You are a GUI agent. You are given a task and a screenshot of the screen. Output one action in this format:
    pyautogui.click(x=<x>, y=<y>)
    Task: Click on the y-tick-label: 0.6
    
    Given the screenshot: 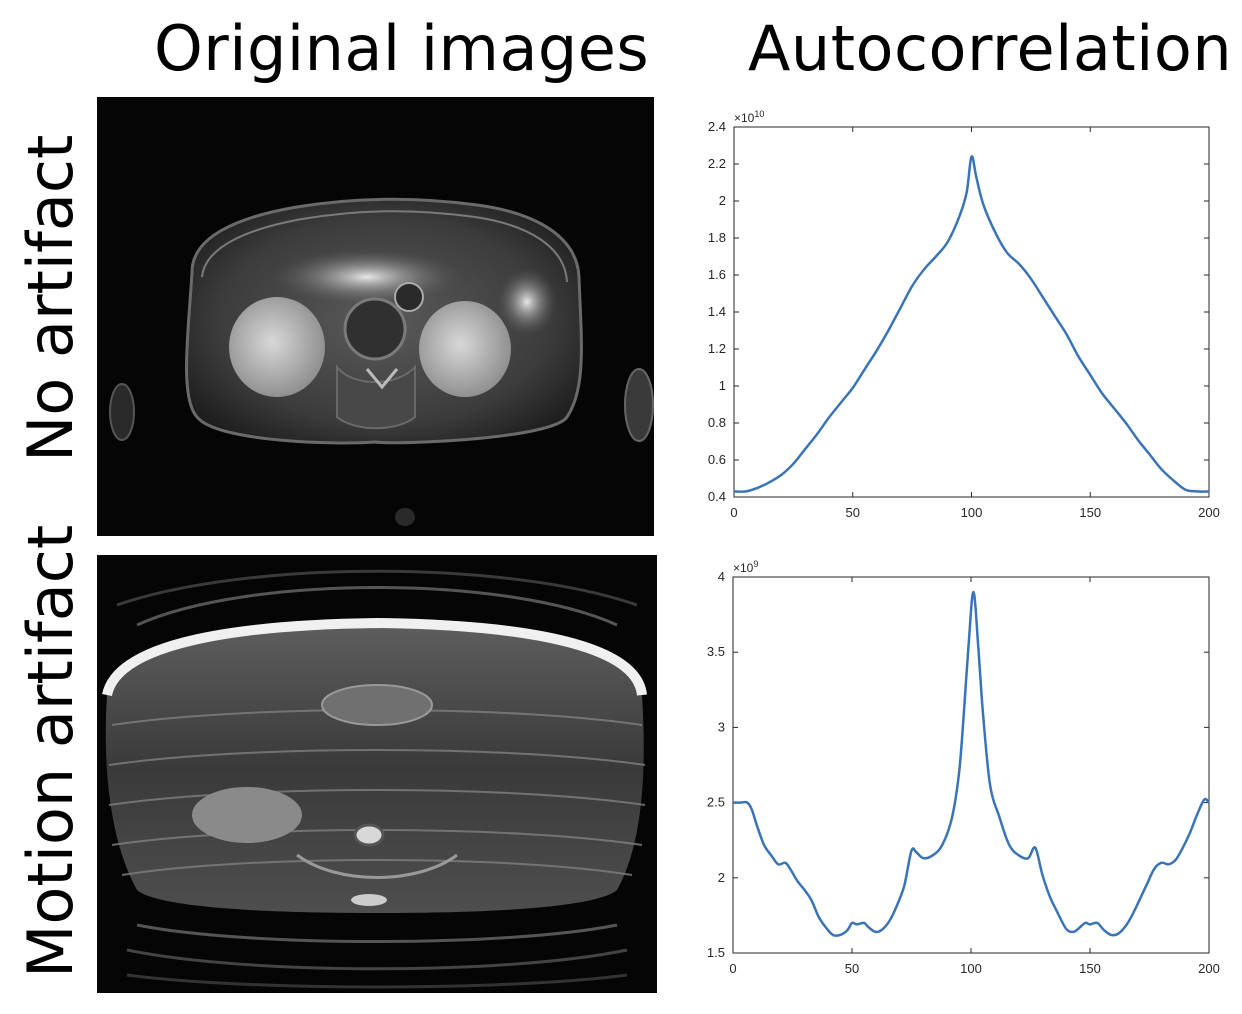 What is the action you would take?
    pyautogui.click(x=717, y=459)
    